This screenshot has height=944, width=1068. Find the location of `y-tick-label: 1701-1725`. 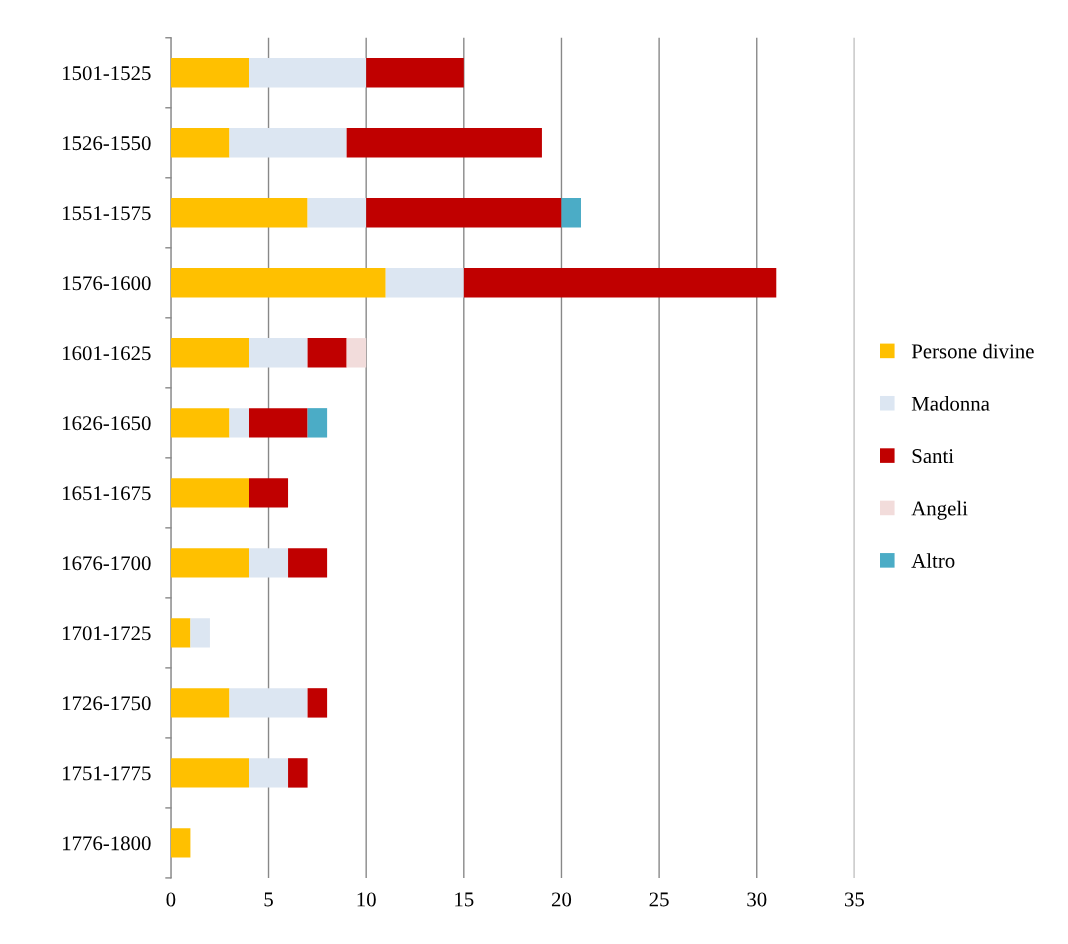

y-tick-label: 1701-1725 is located at coordinates (107, 633).